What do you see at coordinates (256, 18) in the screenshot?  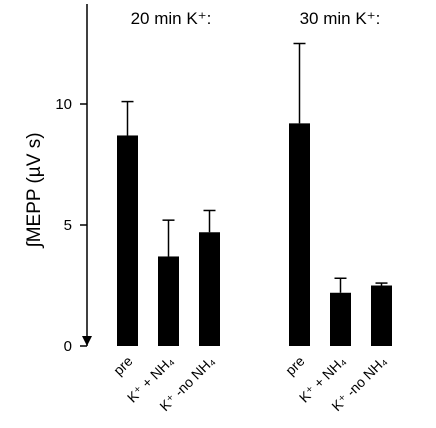 I see `group-titles: 20 min K⁺: 30 min K⁺:` at bounding box center [256, 18].